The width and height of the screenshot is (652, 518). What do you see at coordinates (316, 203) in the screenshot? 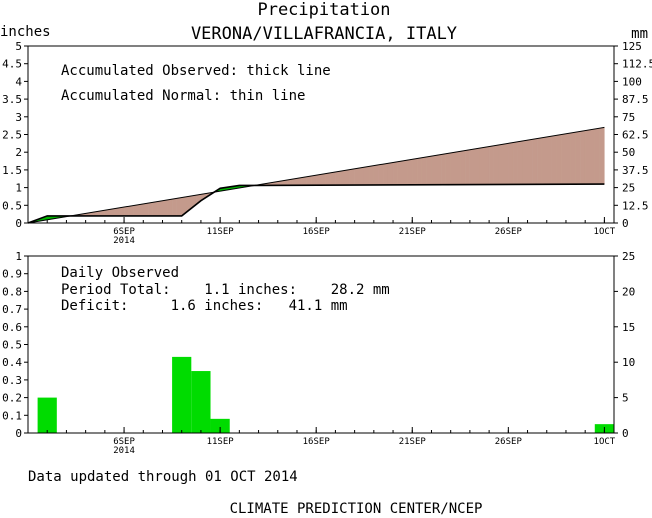
I see `accumulated-observed-line` at bounding box center [316, 203].